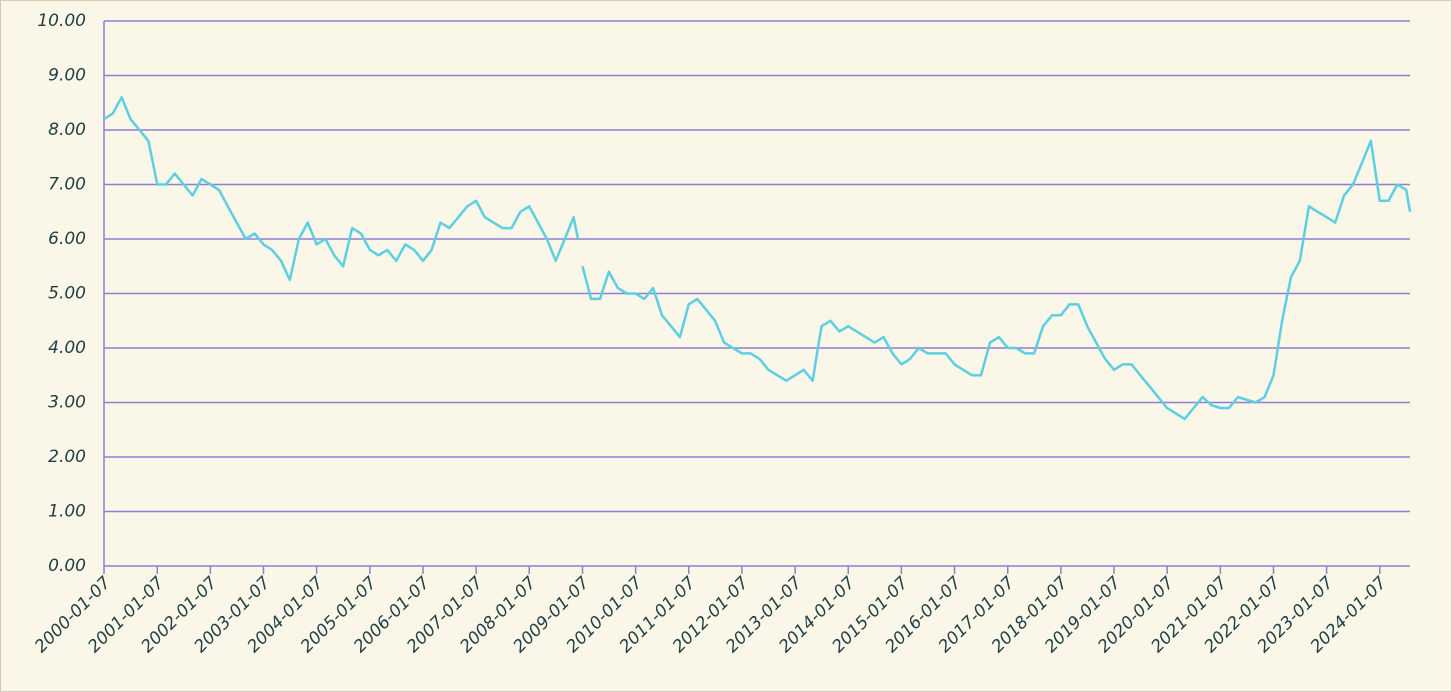 The height and width of the screenshot is (692, 1452). Describe the element at coordinates (67, 239) in the screenshot. I see `y-tick-label: 6.00` at that location.